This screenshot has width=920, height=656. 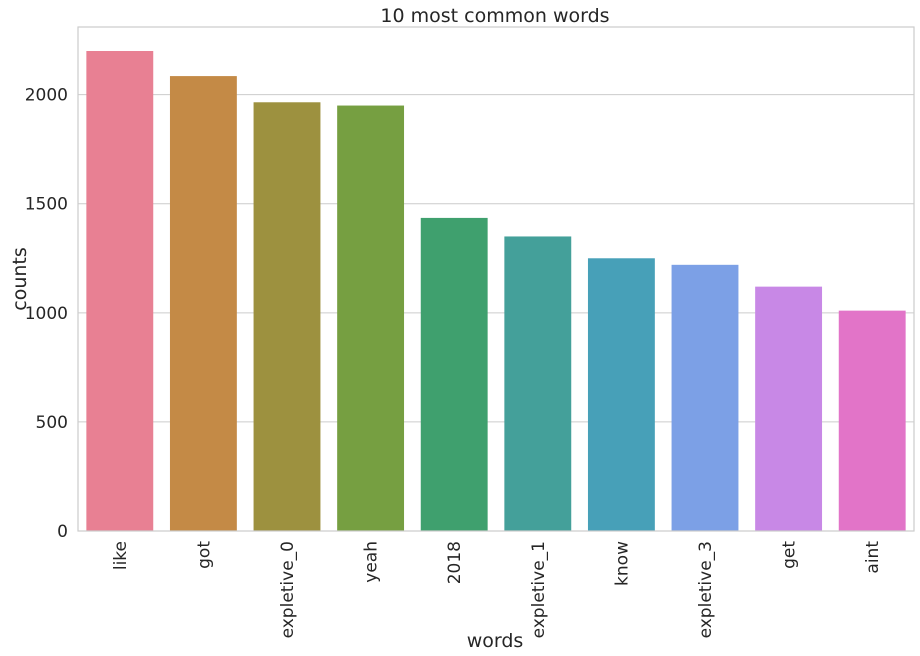 I want to click on bar-2018, so click(x=454, y=374).